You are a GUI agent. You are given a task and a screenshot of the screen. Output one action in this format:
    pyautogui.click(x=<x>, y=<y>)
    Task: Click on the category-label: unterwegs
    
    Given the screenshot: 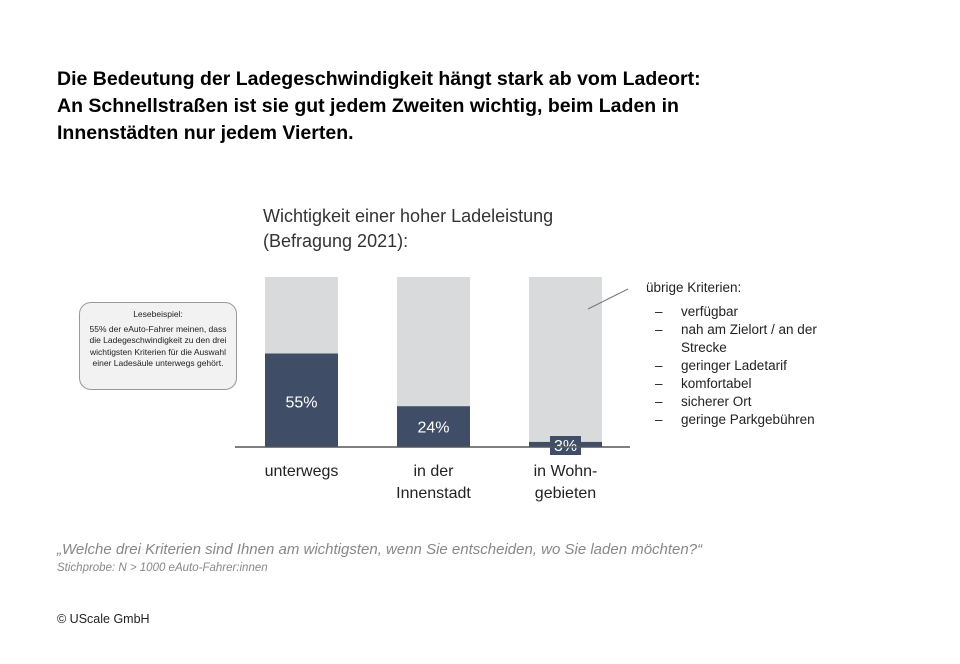 What is the action you would take?
    pyautogui.click(x=302, y=472)
    